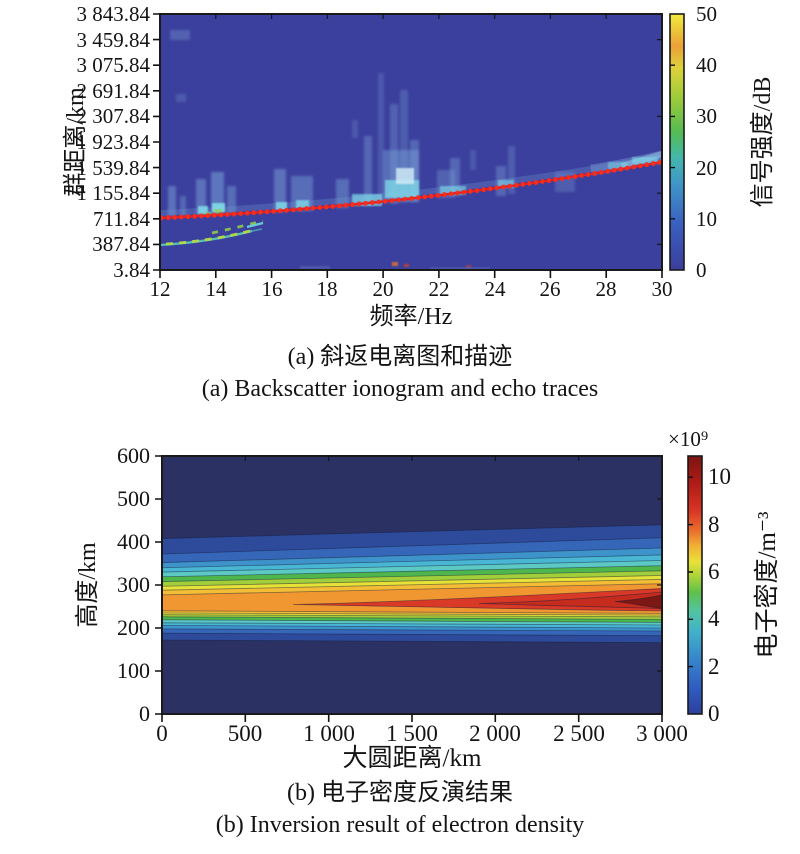 Image resolution: width=800 pixels, height=854 pixels. I want to click on y-tick-label: 1 923.84, so click(113, 142).